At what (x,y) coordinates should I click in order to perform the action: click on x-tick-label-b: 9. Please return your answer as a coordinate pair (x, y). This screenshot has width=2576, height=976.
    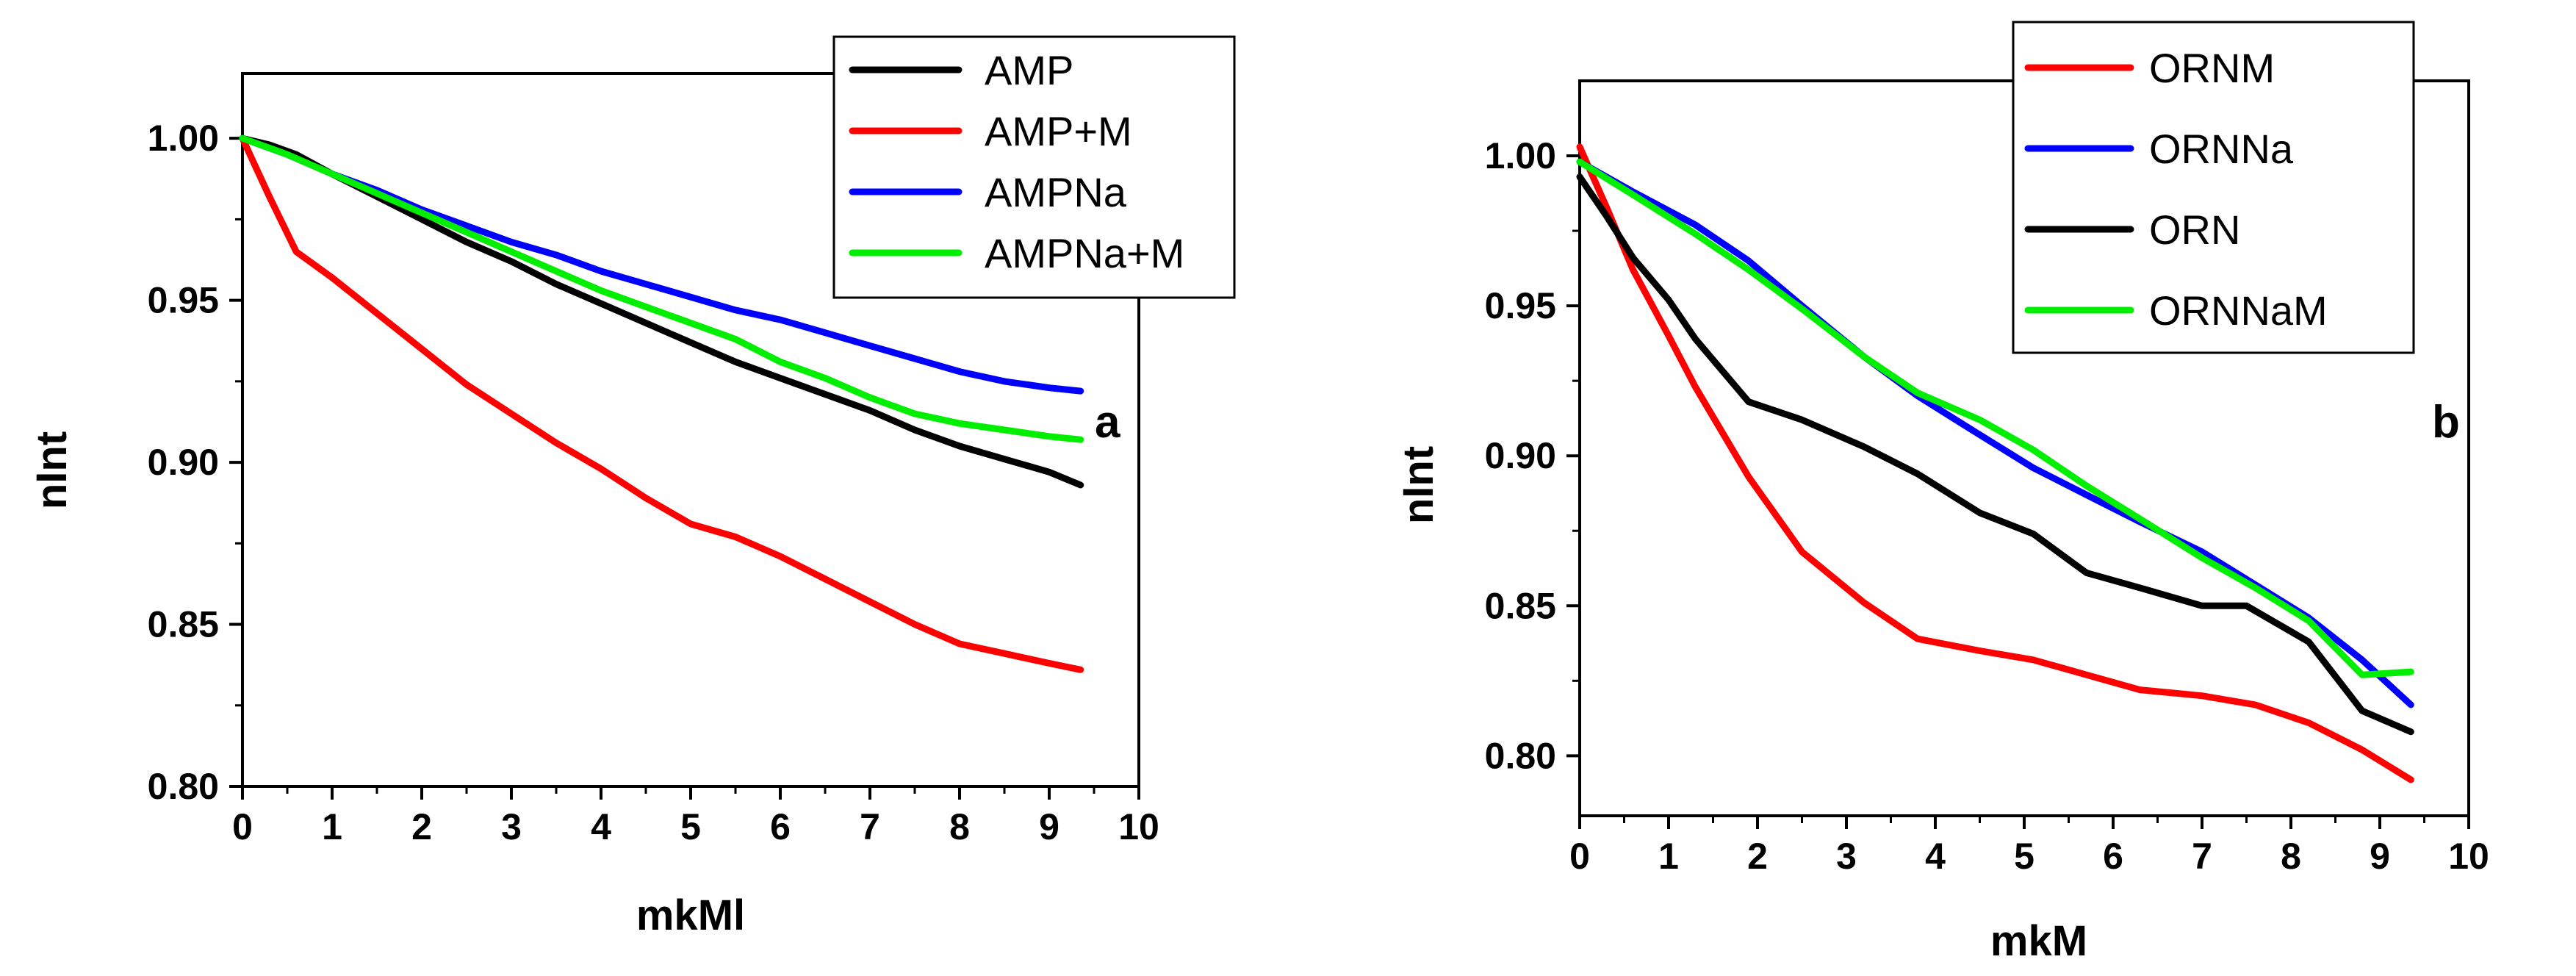
    Looking at the image, I should click on (2380, 857).